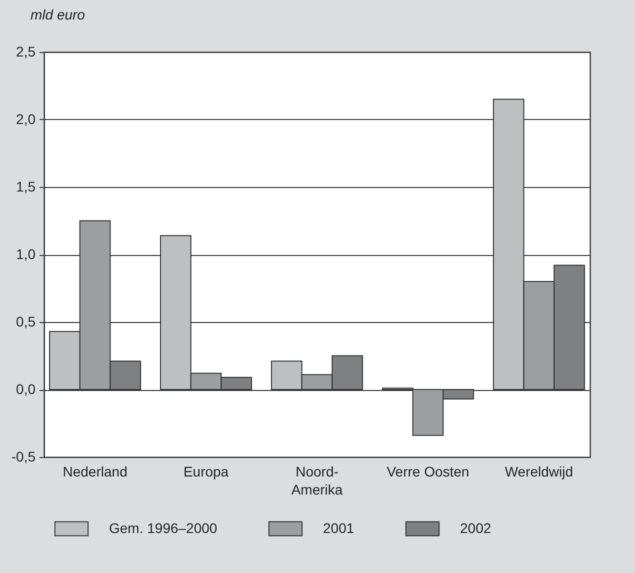  I want to click on x-tick-label: Europa, so click(206, 472).